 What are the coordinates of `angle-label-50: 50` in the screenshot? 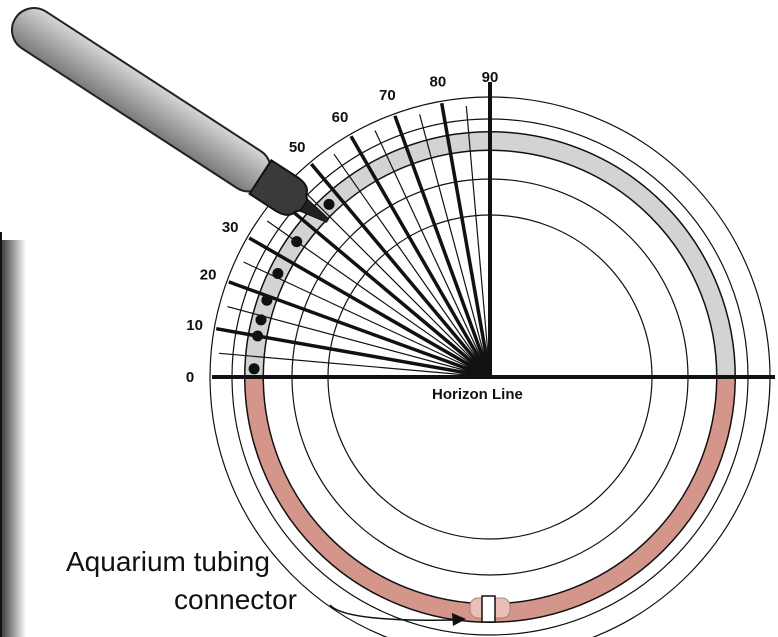 It's located at (297, 147).